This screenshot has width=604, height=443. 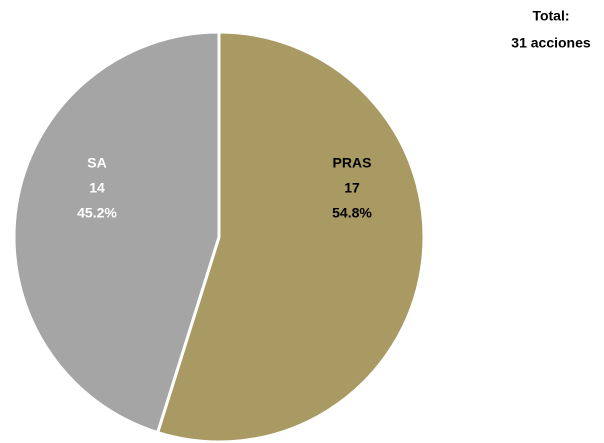 What do you see at coordinates (352, 213) in the screenshot?
I see `slice-percent: 54.8%` at bounding box center [352, 213].